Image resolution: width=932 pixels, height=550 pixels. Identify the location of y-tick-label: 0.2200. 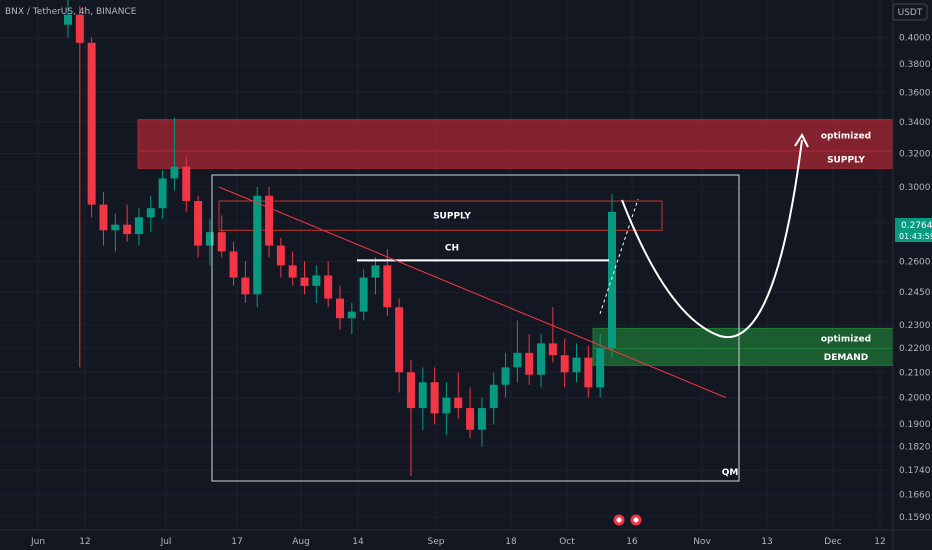
(915, 349).